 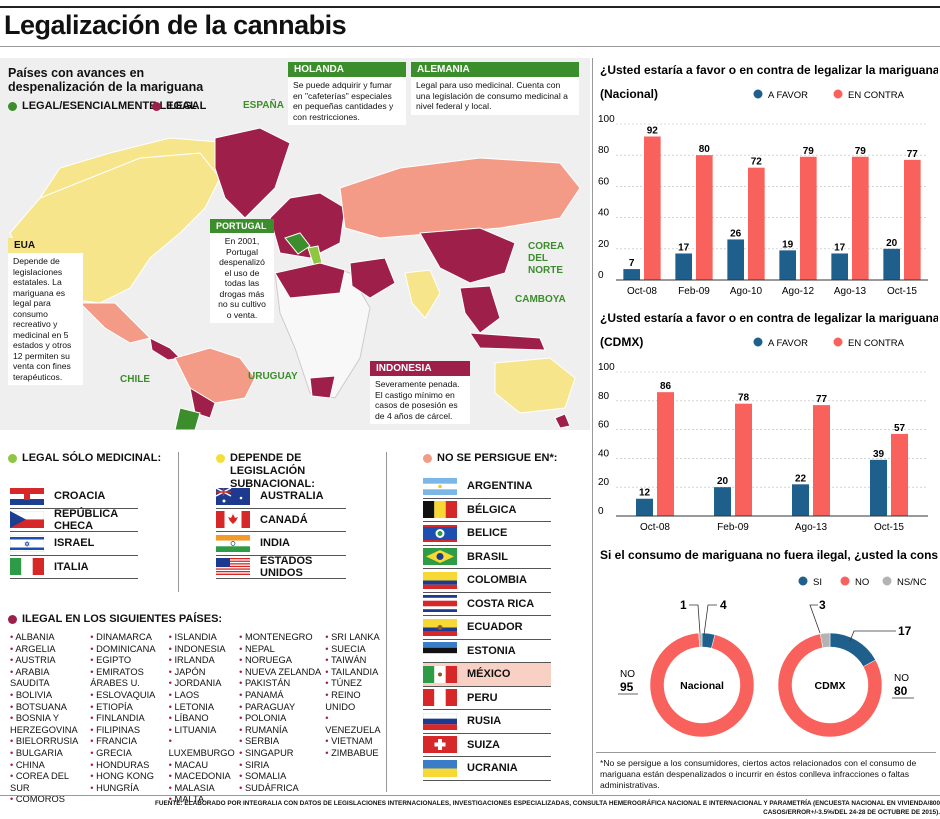 I want to click on donut-no-label: NO, so click(x=901, y=678).